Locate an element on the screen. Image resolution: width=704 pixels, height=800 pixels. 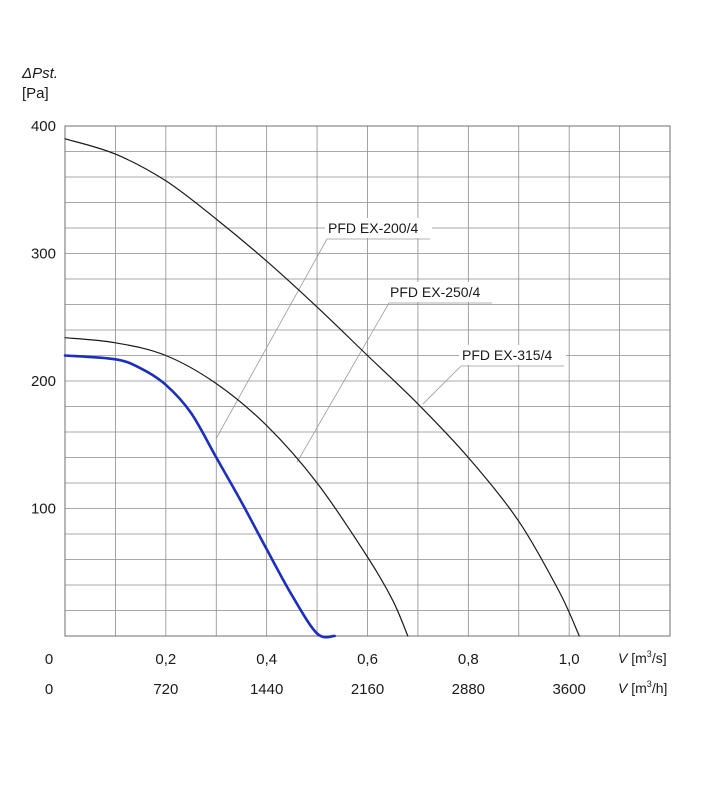
x-tick-label-m3h: 1440 is located at coordinates (266, 689).